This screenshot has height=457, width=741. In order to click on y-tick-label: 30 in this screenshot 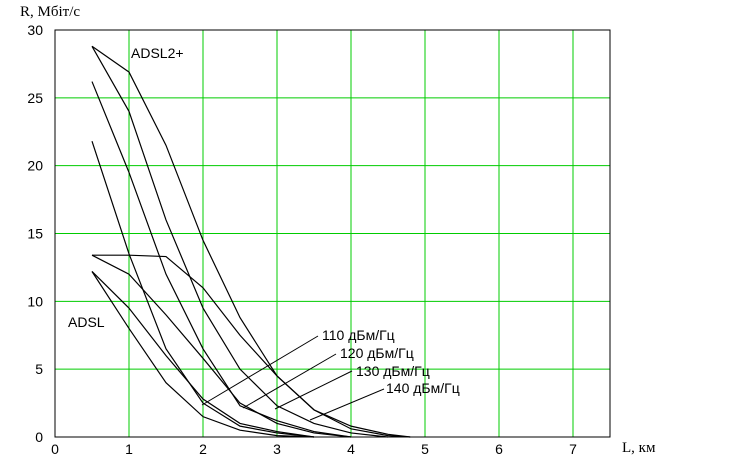, I will do `click(35, 30)`.